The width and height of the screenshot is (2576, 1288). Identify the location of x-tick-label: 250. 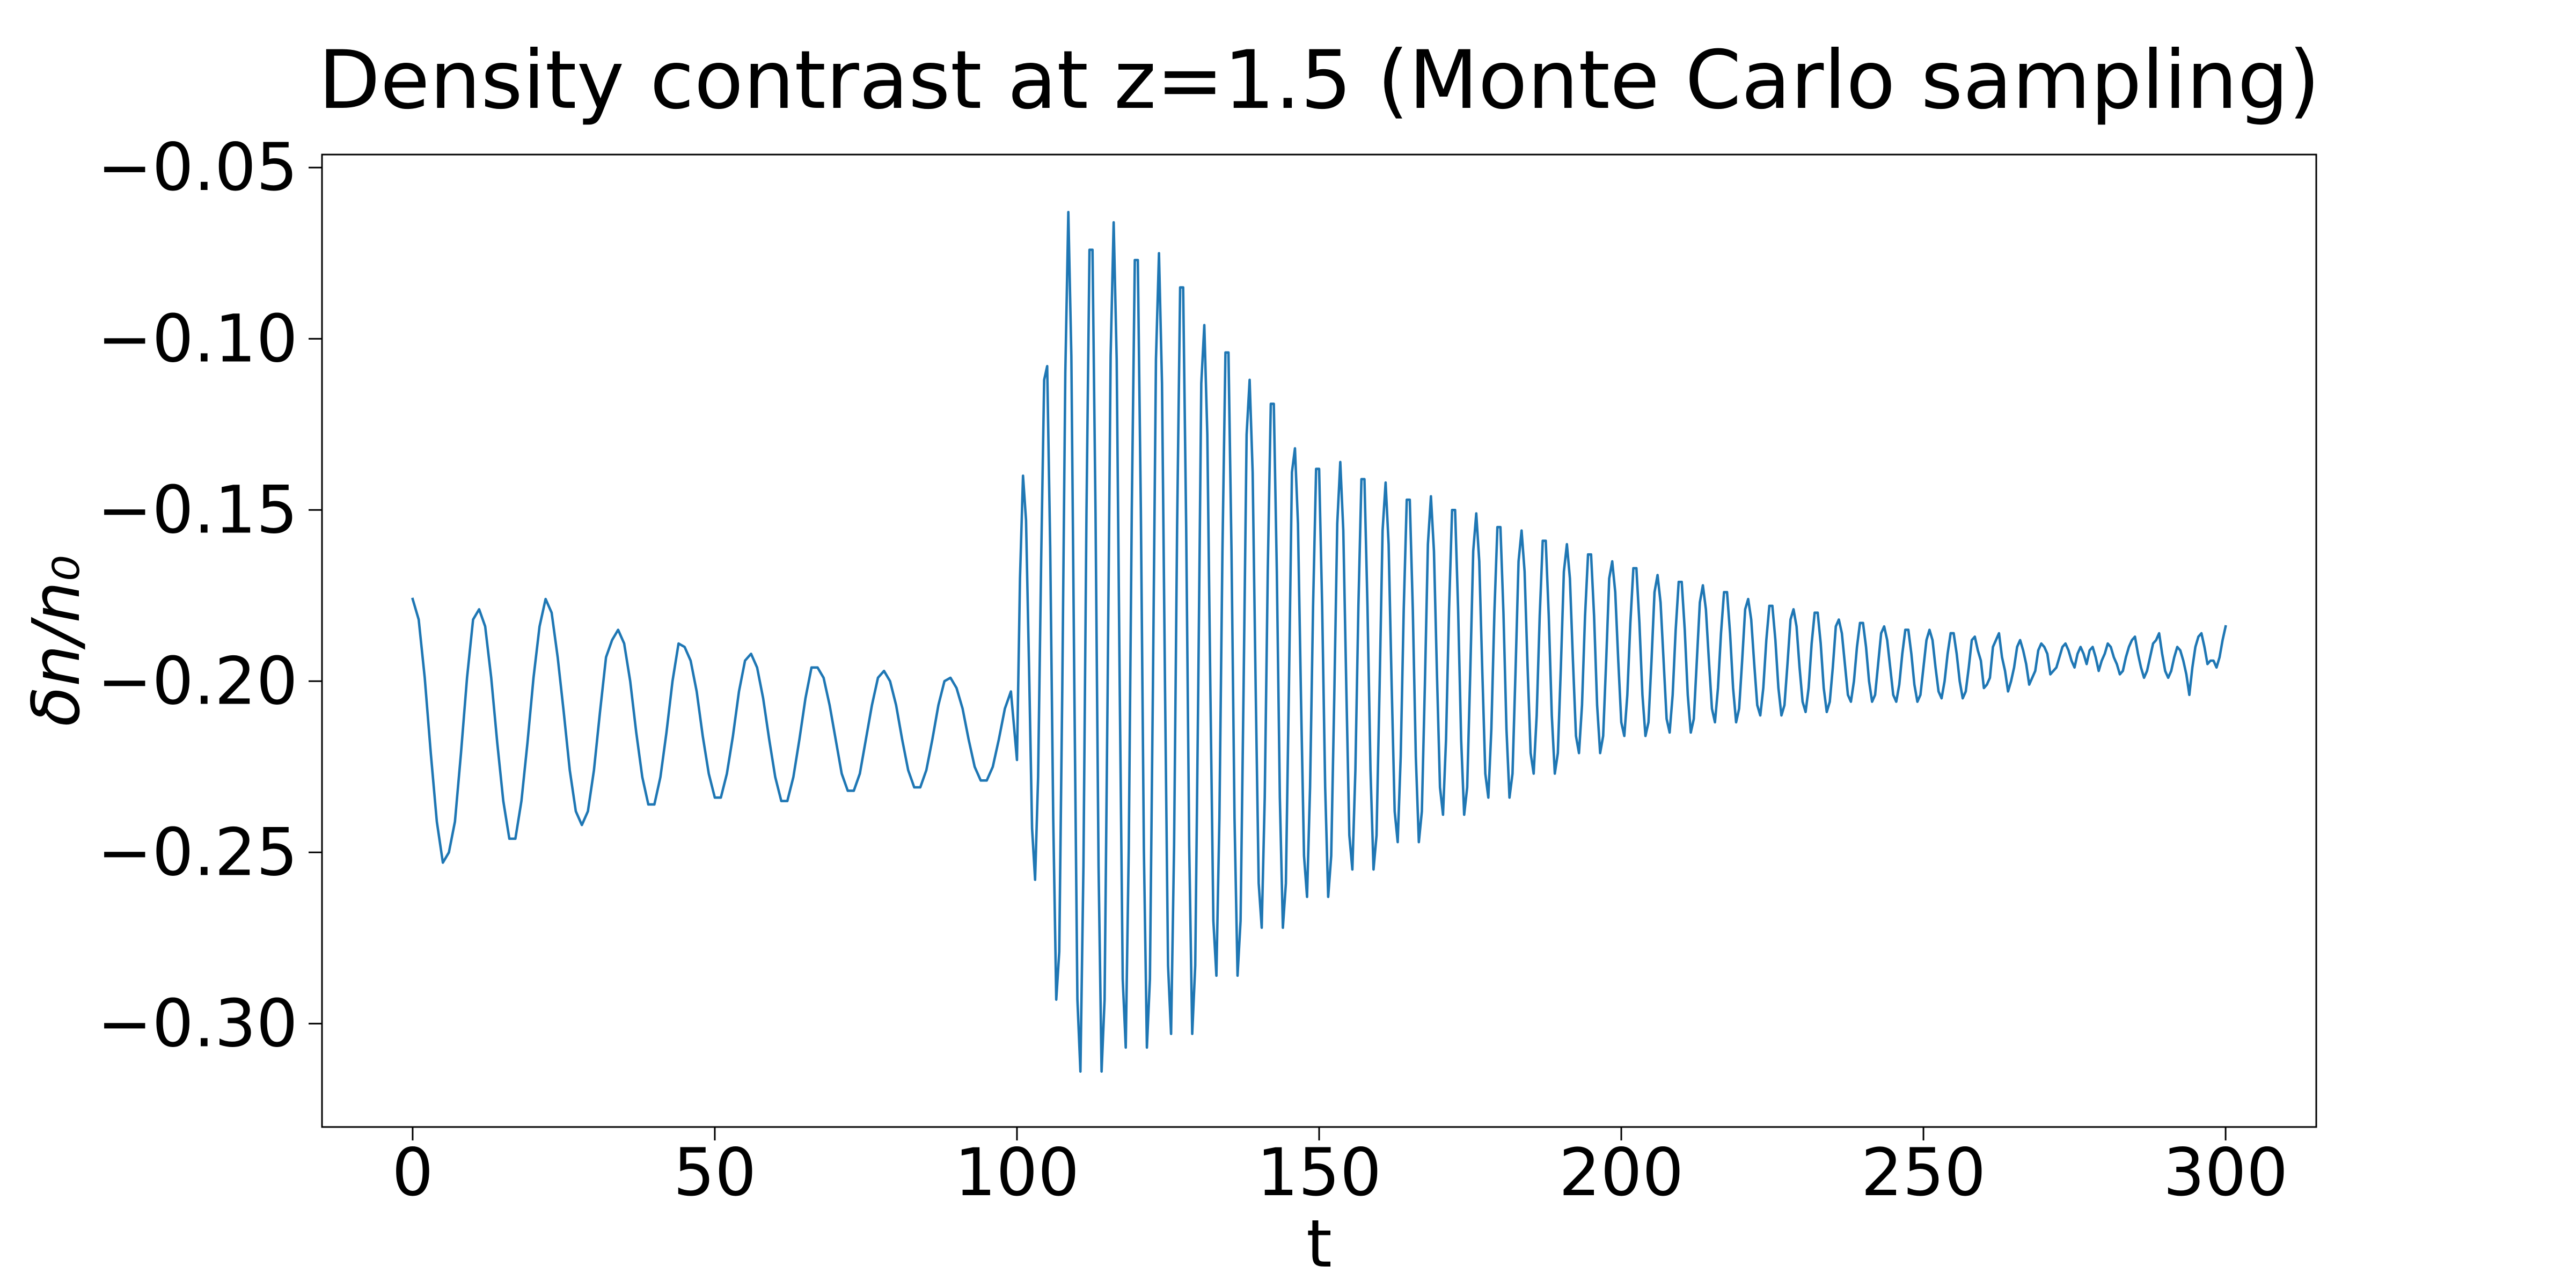
(1923, 1173).